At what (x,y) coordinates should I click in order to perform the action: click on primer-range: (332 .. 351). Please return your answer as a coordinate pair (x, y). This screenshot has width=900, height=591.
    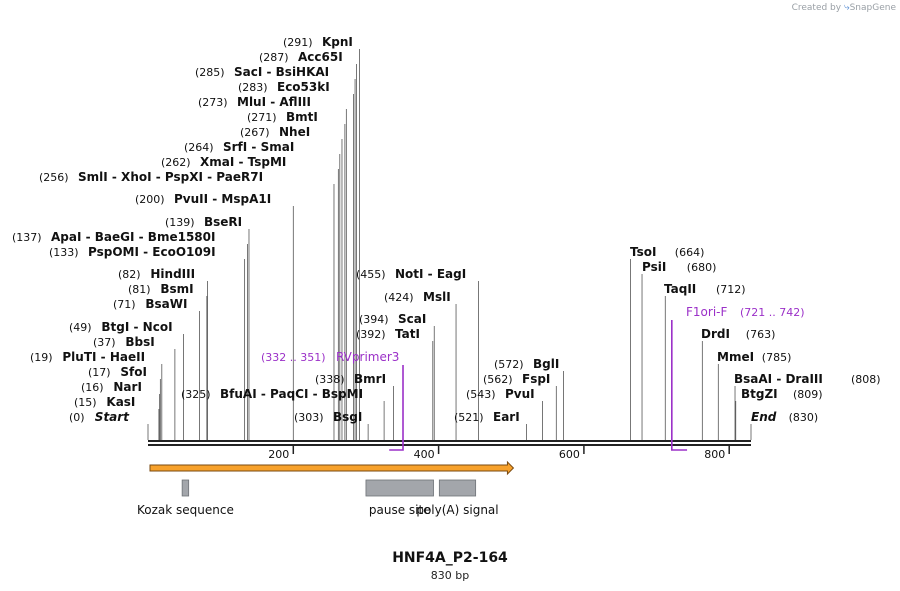
    Looking at the image, I should click on (293, 357).